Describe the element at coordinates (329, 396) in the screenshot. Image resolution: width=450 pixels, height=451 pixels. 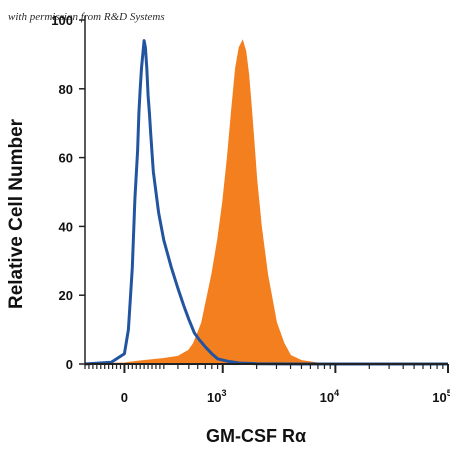
I see `x-tick-label-2: 10⁴` at that location.